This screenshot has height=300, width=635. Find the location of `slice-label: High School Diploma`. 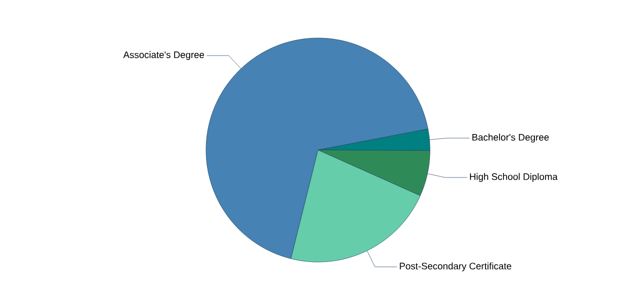

slice-label: High School Diploma is located at coordinates (514, 177).